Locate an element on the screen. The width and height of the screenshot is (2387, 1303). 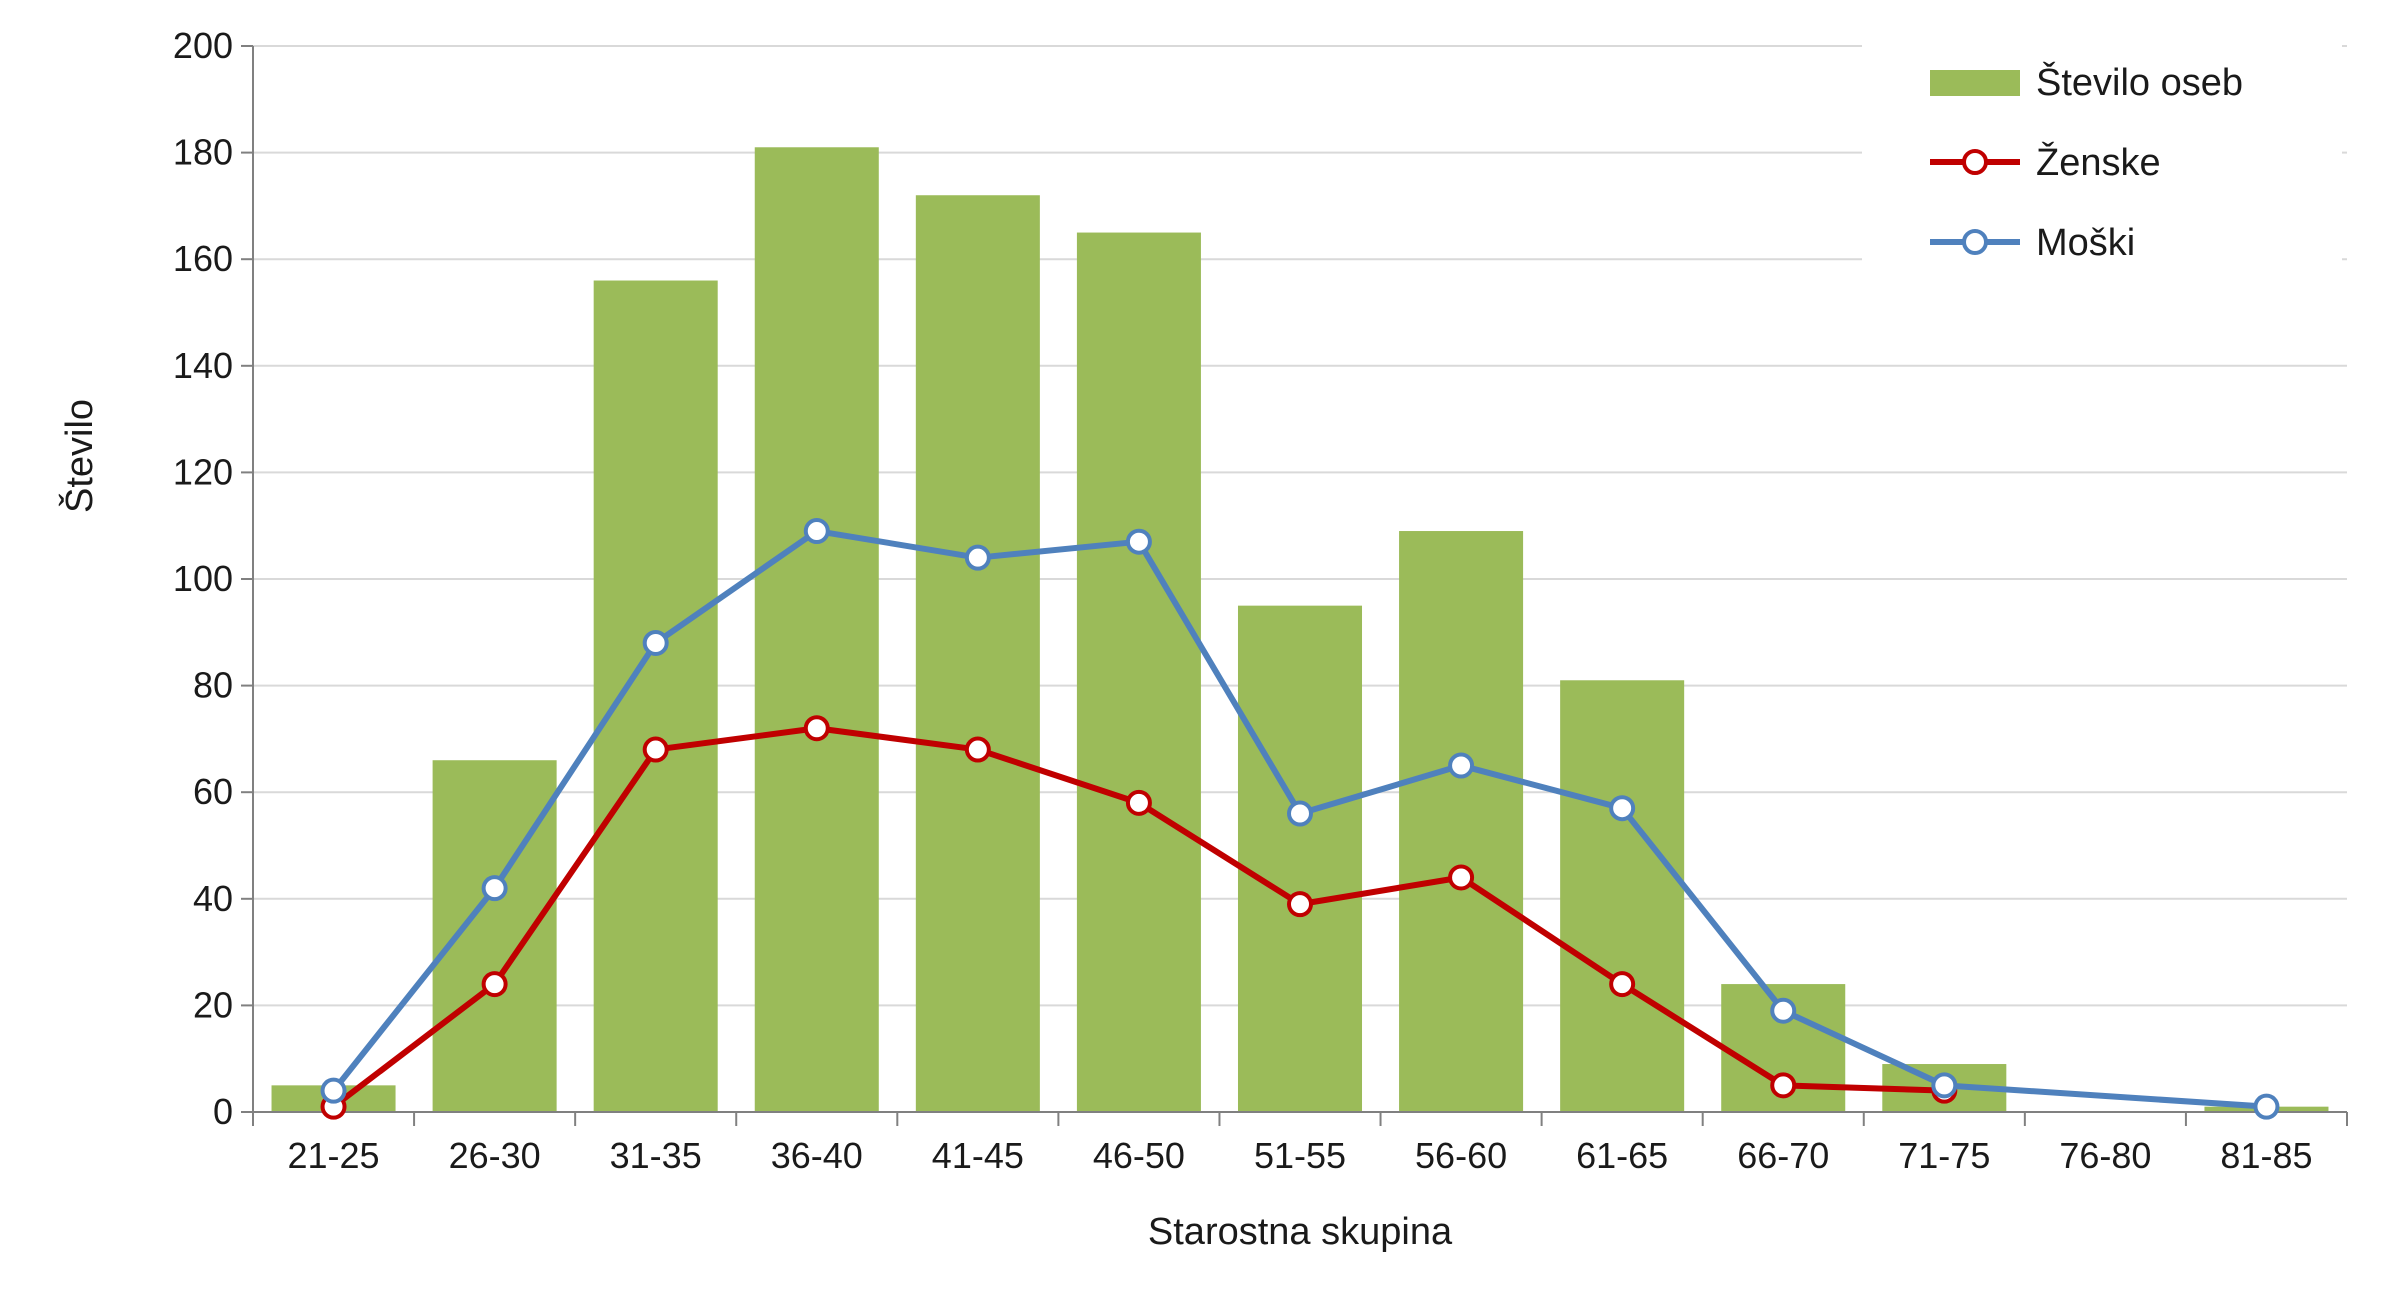
x-tick-label-26-30: 26-30 is located at coordinates (495, 1155).